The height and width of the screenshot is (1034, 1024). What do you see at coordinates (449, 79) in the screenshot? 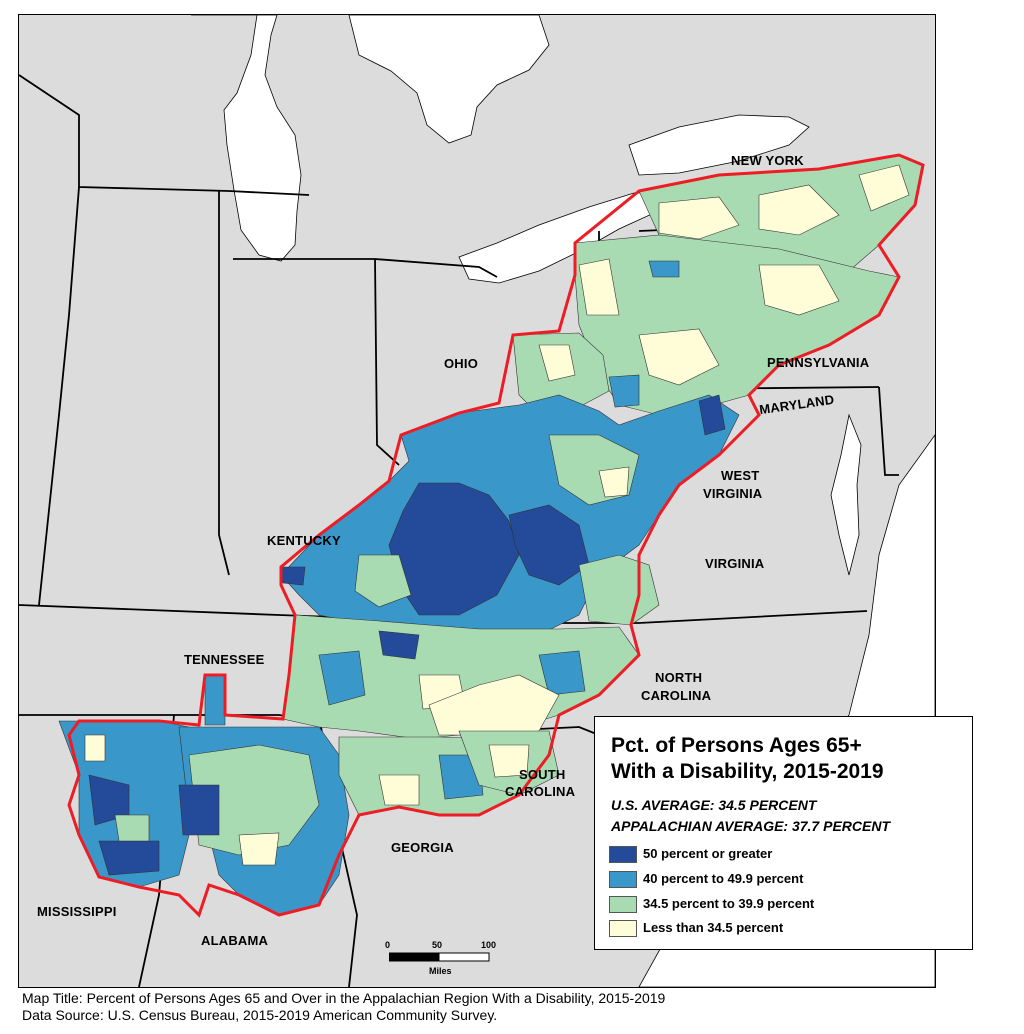
I see `lake-huron` at bounding box center [449, 79].